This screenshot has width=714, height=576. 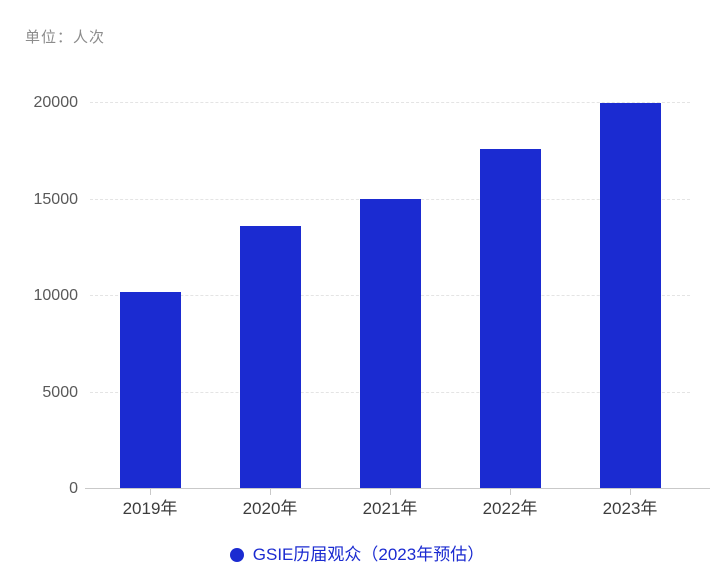 What do you see at coordinates (368, 554) in the screenshot?
I see `legend-label: GSIE历届观众（2023年预估）` at bounding box center [368, 554].